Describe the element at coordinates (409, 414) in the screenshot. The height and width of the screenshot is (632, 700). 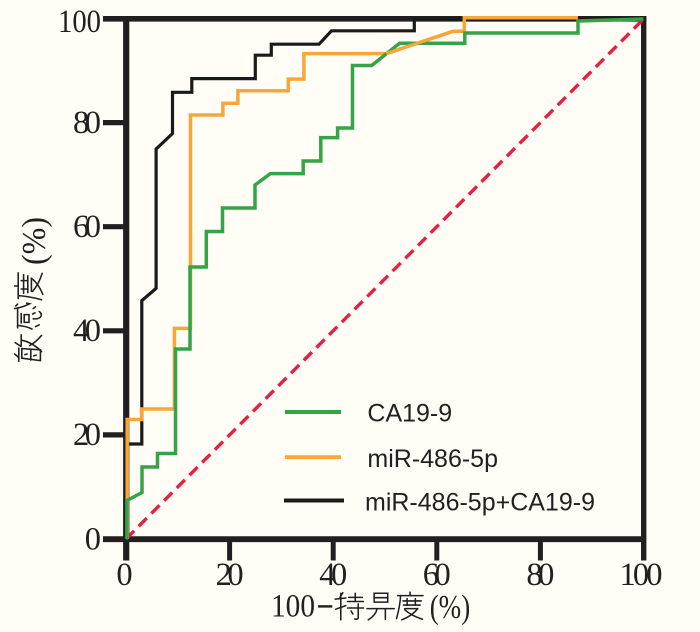
I see `svg-text: CA19-9` at that location.